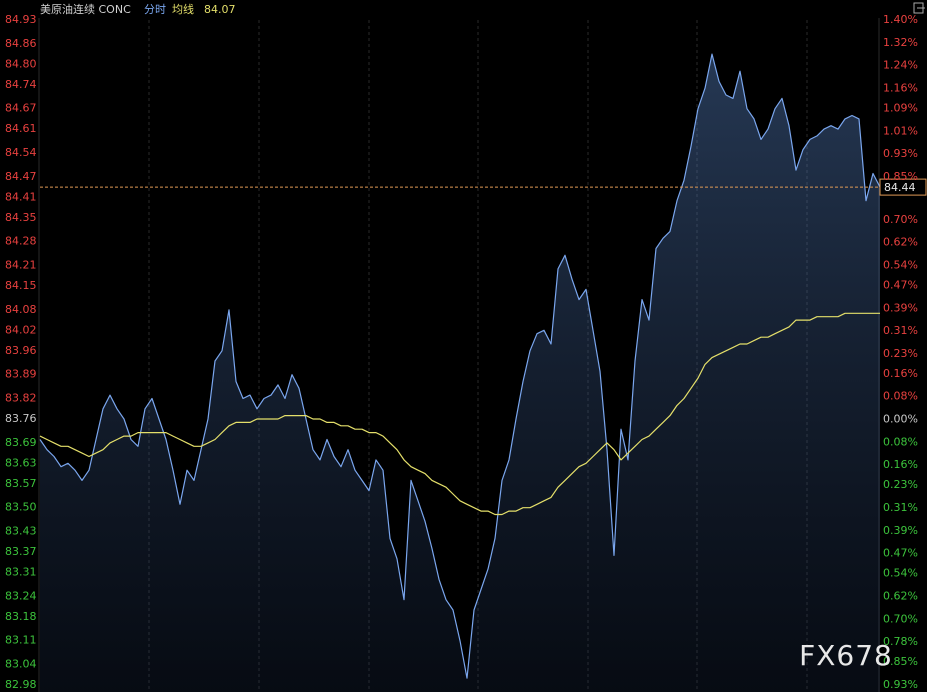  What do you see at coordinates (21, 108) in the screenshot?
I see `y-tick-label: 84.67` at bounding box center [21, 108].